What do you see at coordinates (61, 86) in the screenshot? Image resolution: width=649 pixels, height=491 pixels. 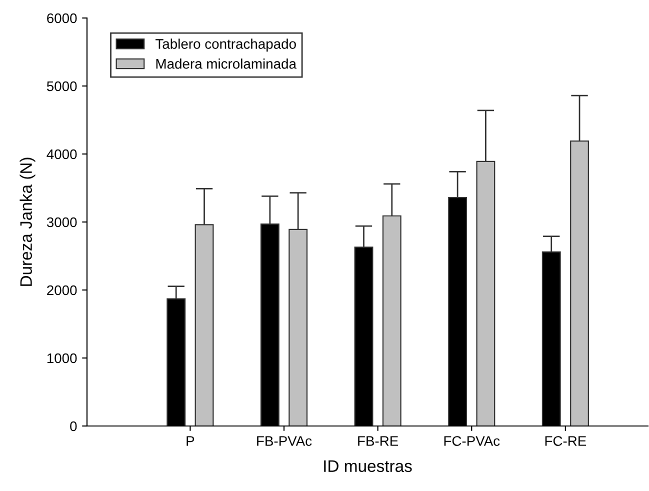 I see `y-tick-label: 5000` at bounding box center [61, 86].